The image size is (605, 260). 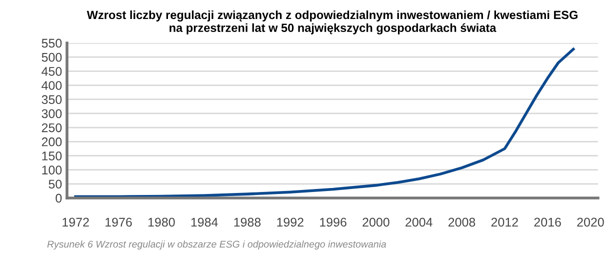 What do you see at coordinates (52, 141) in the screenshot?
I see `y-tick-label: 200` at bounding box center [52, 141].